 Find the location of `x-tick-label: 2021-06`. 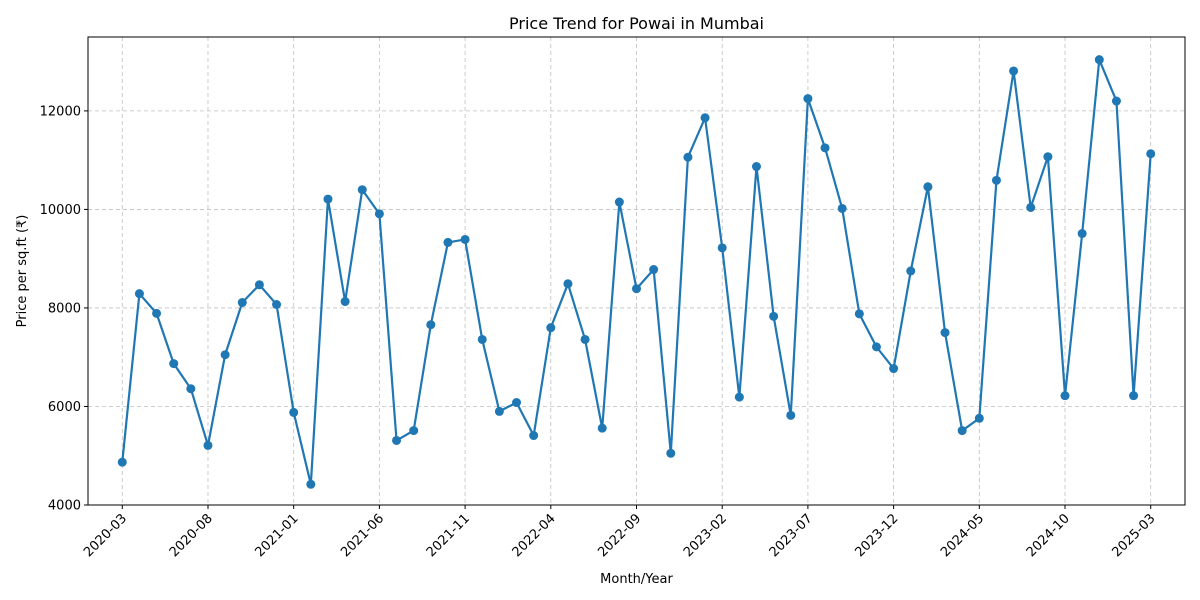

x-tick-label: 2021-06 is located at coordinates (362, 535).